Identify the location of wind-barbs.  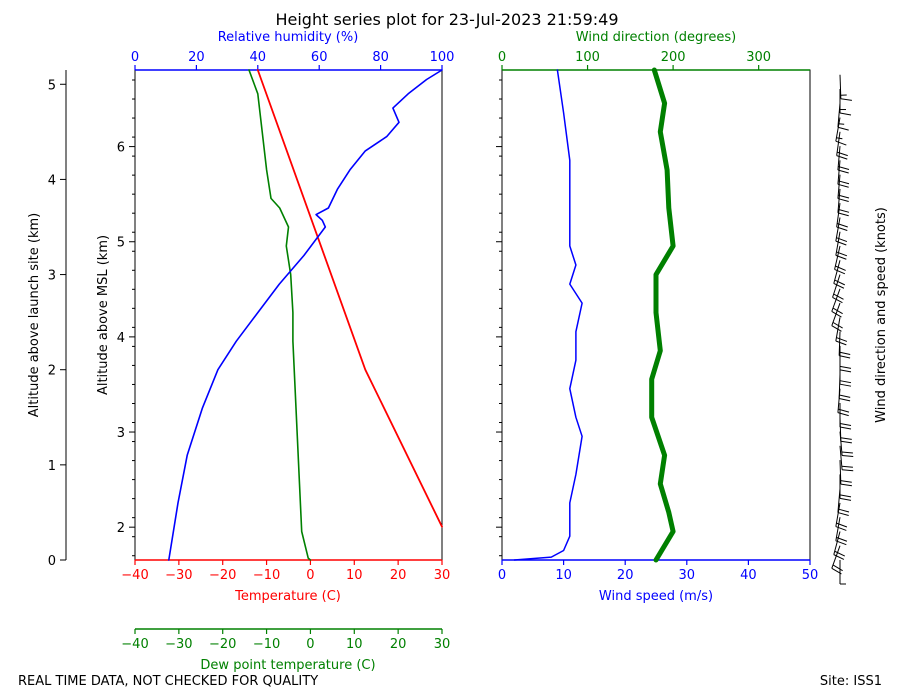
(842, 329).